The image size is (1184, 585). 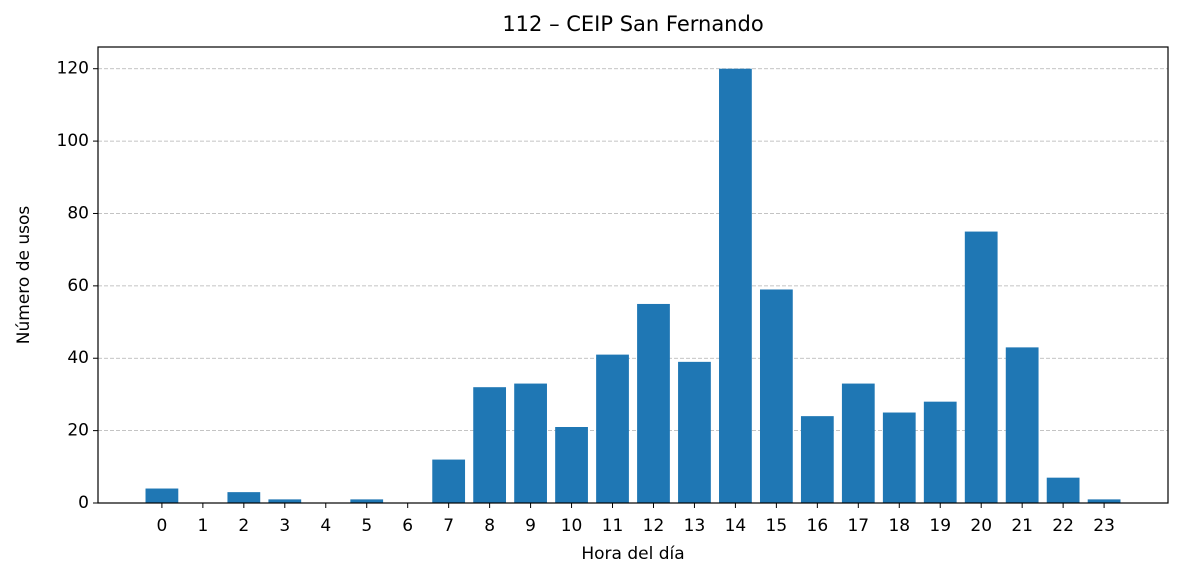 What do you see at coordinates (73, 69) in the screenshot?
I see `y-tick-label: 120` at bounding box center [73, 69].